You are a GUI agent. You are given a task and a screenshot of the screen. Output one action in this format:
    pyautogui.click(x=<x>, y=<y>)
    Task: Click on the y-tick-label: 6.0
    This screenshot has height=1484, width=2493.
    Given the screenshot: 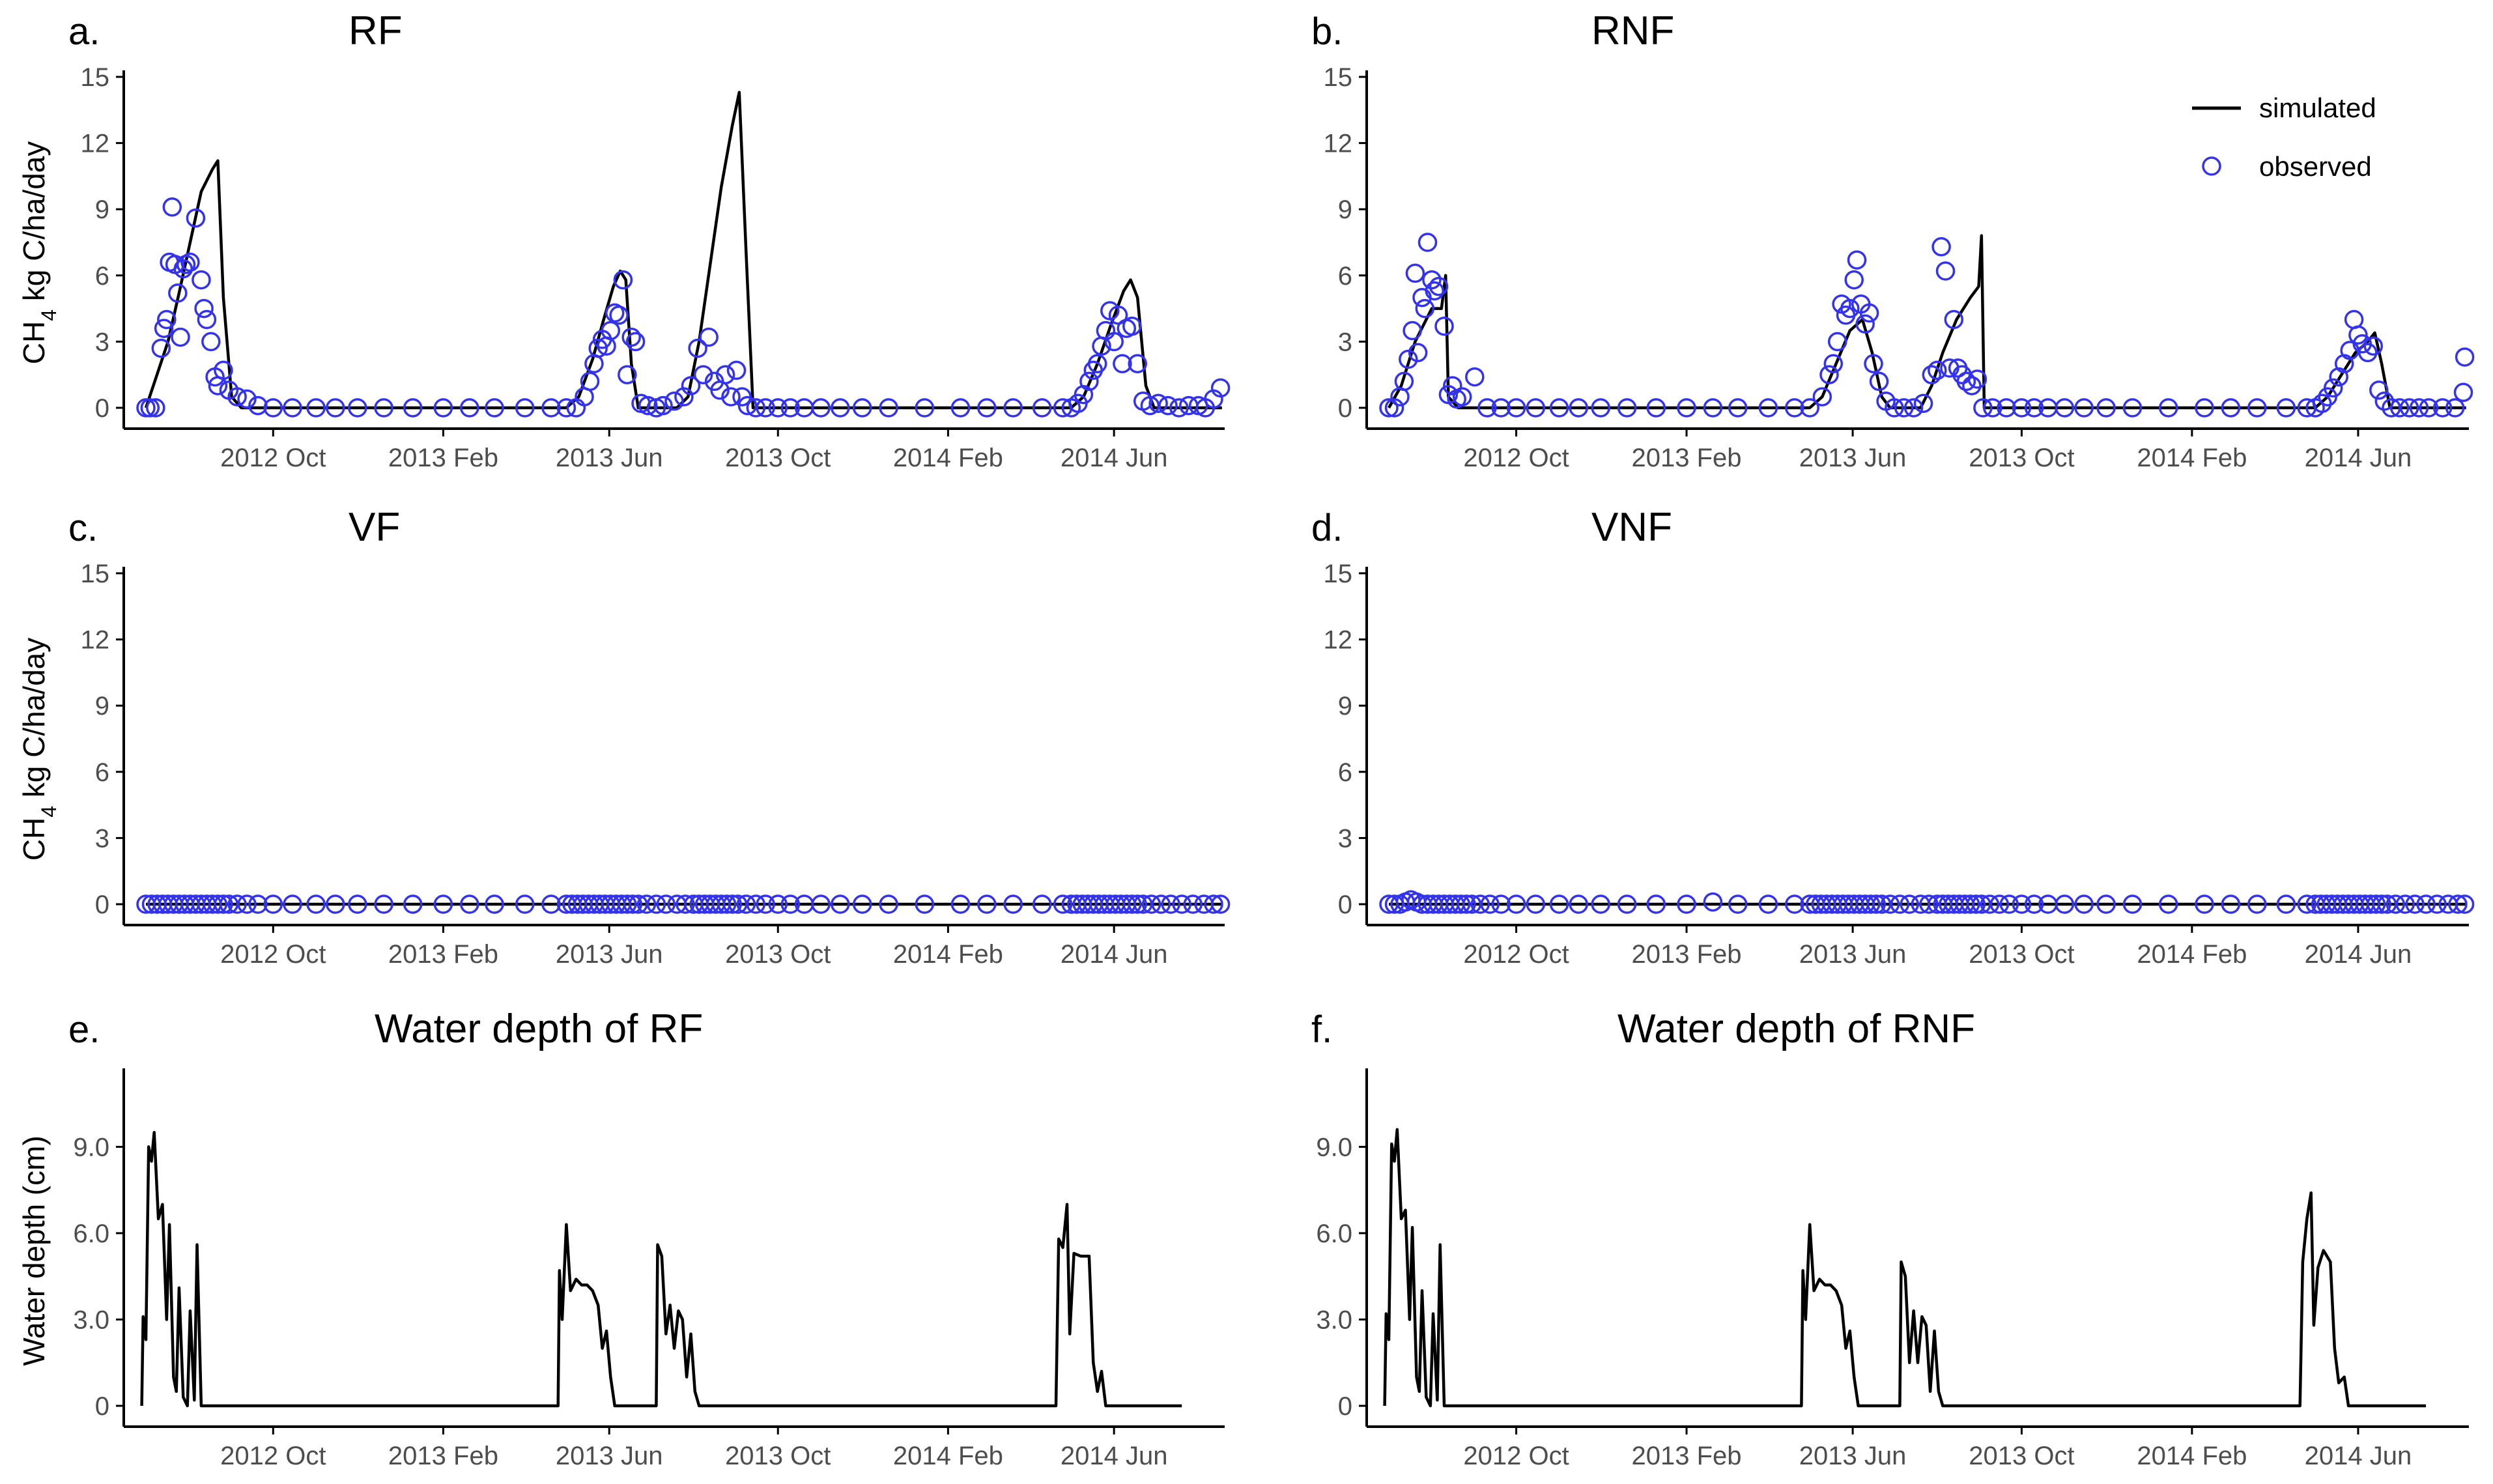 What is the action you would take?
    pyautogui.click(x=91, y=1234)
    